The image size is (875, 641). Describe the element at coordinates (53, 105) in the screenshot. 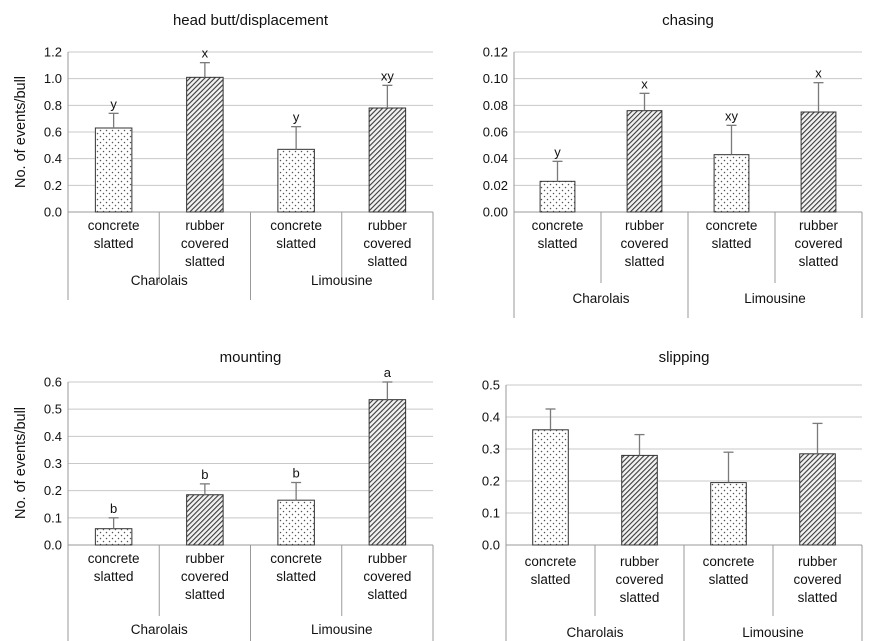

I see `y-tick-label: 0.8` at that location.